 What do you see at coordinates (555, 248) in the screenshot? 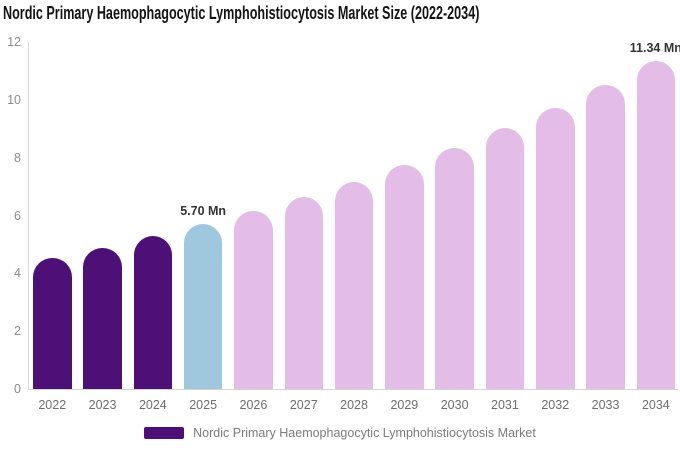
I see `bar-2032` at bounding box center [555, 248].